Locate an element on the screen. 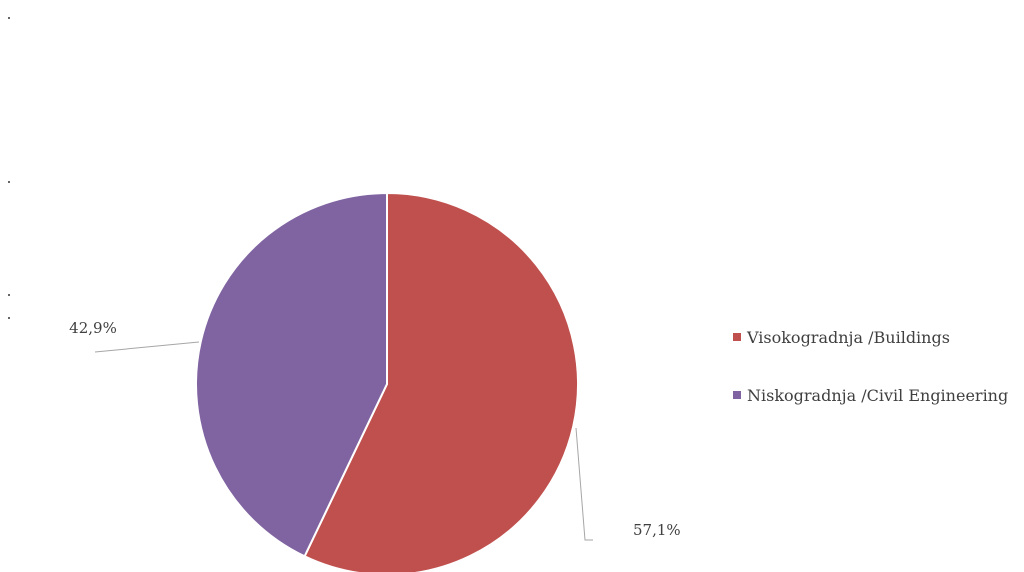 This screenshot has height=572, width=1024. data-label: 57,1% is located at coordinates (657, 530).